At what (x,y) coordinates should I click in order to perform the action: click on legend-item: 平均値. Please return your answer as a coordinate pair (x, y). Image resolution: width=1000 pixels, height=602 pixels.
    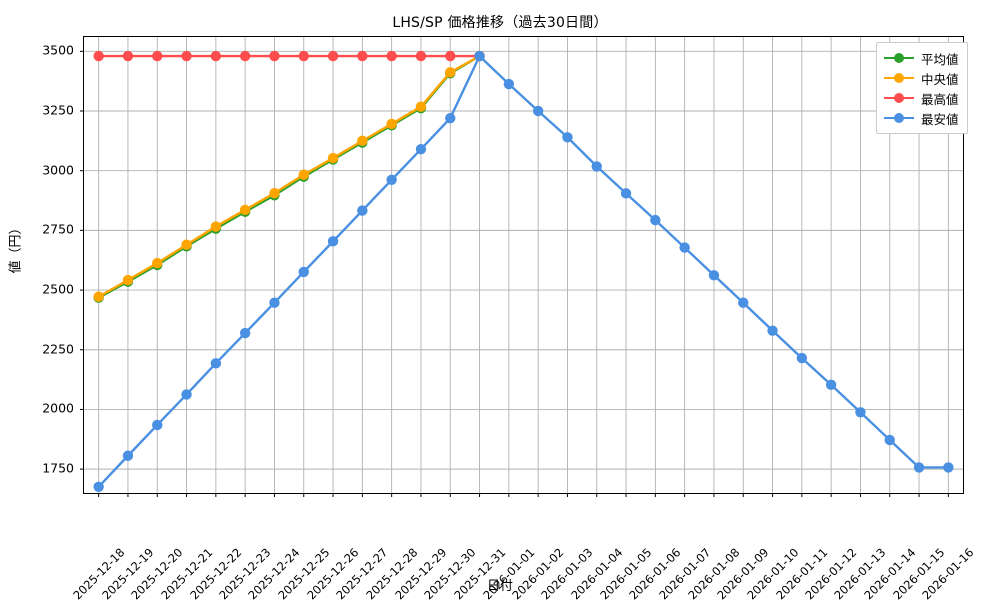
    Looking at the image, I should click on (921, 58).